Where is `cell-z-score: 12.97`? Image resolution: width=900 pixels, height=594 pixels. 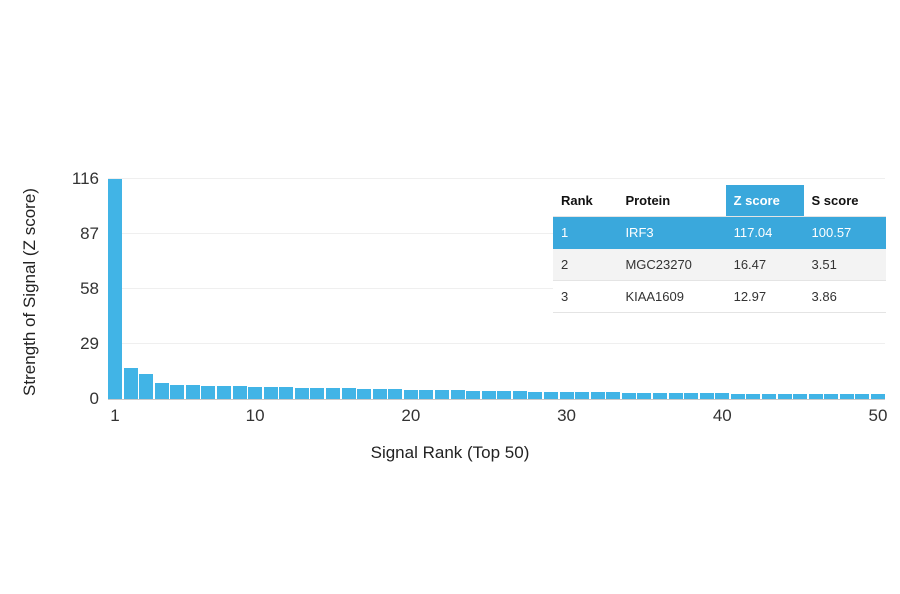 cell-z-score: 12.97 is located at coordinates (764, 296).